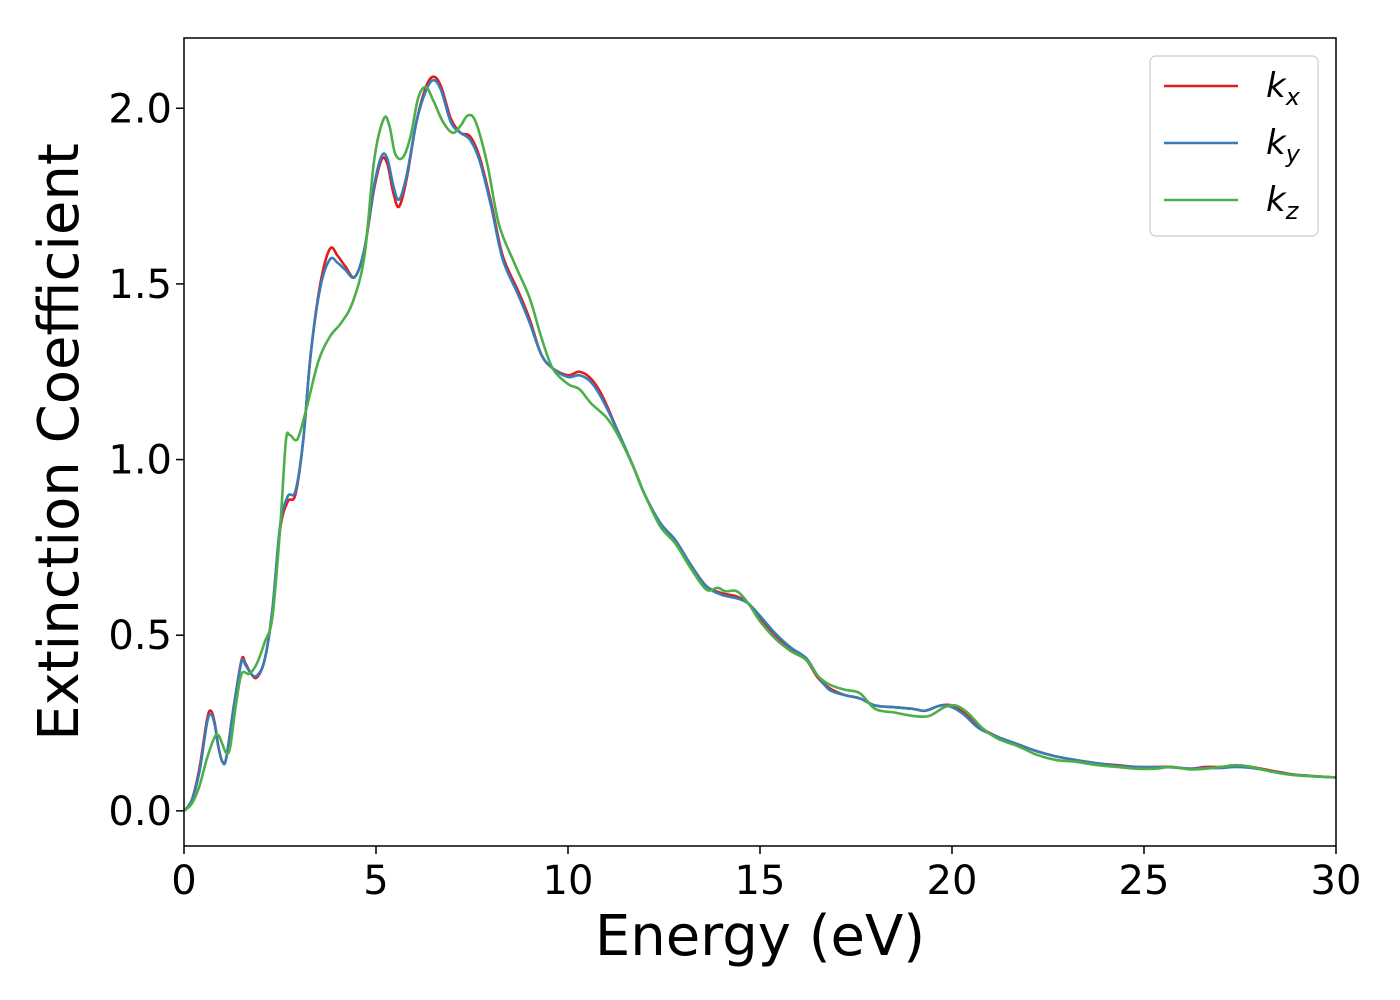  I want to click on x-tick-label: 30, so click(1336, 881).